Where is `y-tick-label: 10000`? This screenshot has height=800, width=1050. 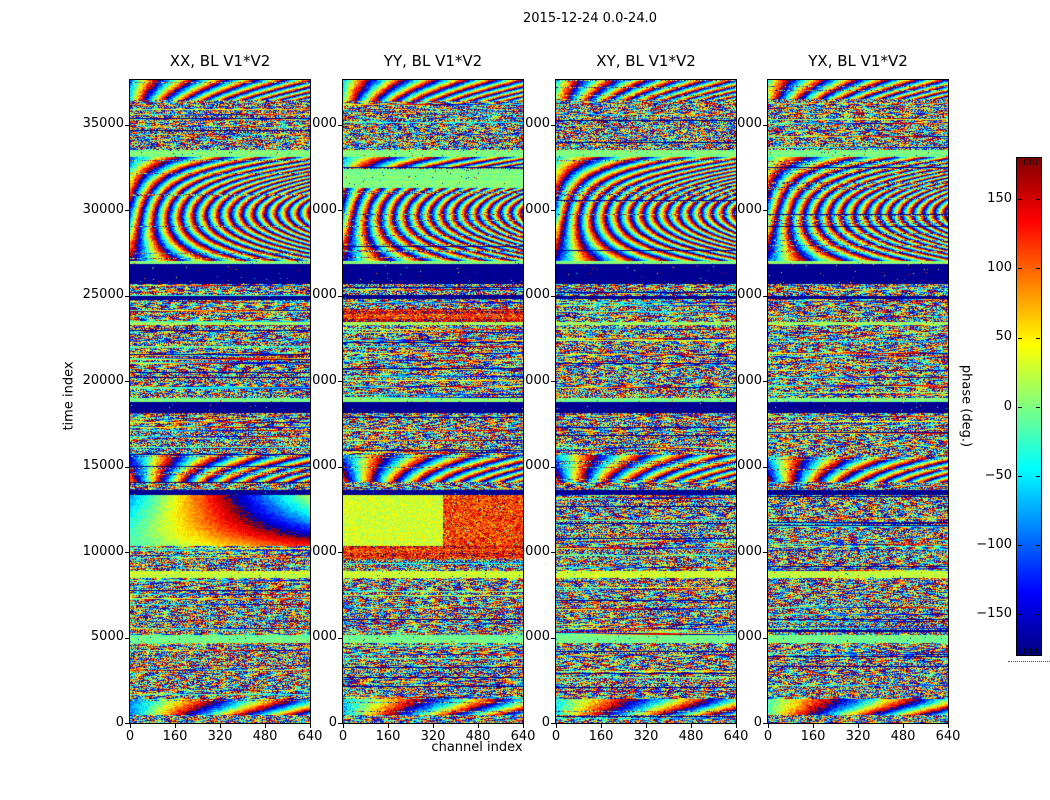
y-tick-label: 10000 is located at coordinates (103, 551).